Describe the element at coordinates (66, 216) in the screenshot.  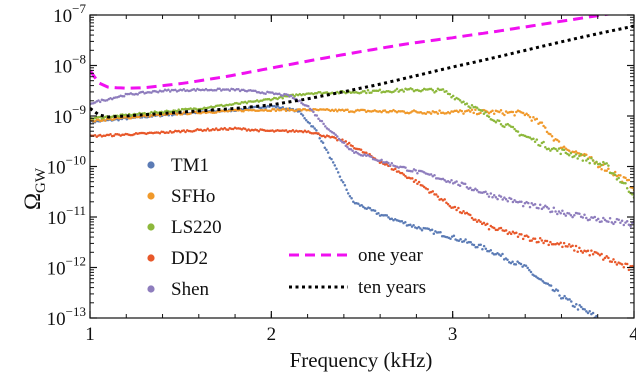
I see `y-tick-label: 10−11` at that location.